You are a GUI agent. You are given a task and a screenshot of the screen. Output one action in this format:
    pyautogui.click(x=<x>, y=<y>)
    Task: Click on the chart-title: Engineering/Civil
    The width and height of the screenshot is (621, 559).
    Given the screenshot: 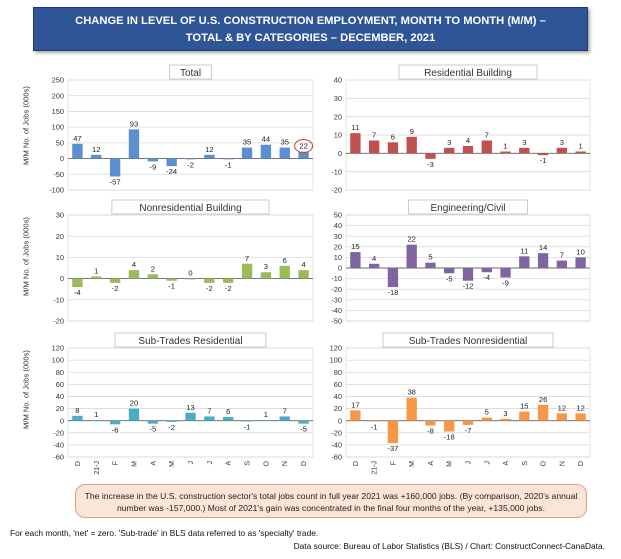 What is the action you would take?
    pyautogui.click(x=467, y=208)
    